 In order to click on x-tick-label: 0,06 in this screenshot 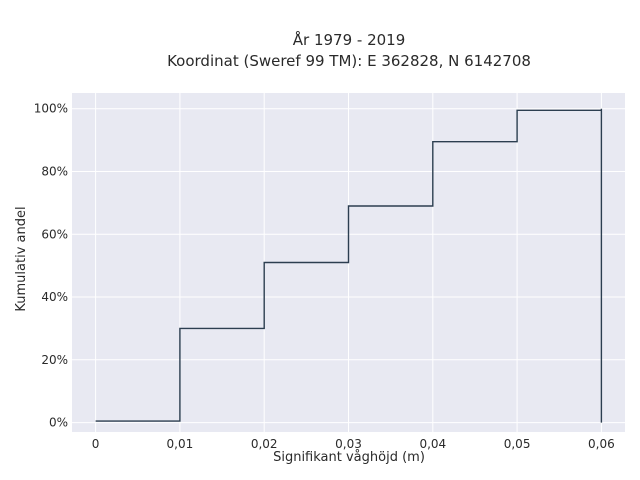, I will do `click(601, 444)`.